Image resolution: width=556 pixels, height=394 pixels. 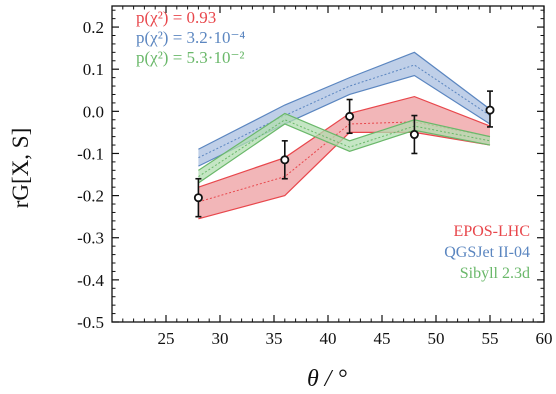 I want to click on legend-entry-1: QGSJet II-04, so click(x=487, y=252).